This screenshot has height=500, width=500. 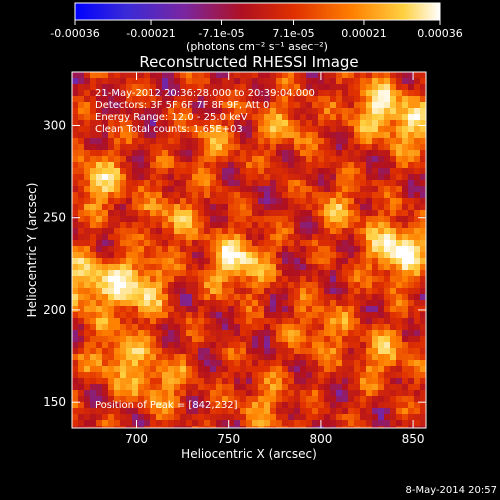 I want to click on annotation-detectors: Detectors: 3F 5F 6F 7F 8F 9F, Att 0, so click(x=182, y=105).